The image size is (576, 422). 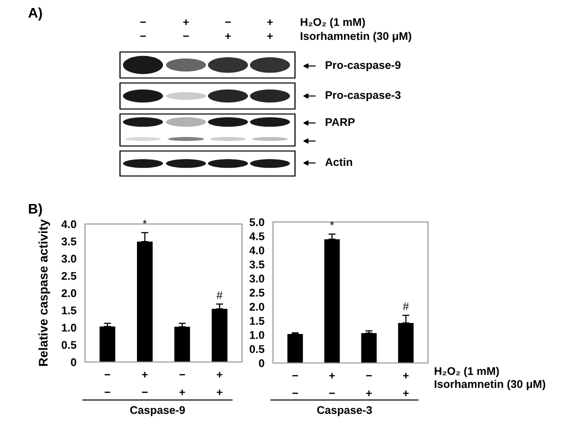 I want to click on y-tick-label: 4.5, so click(x=256, y=236).